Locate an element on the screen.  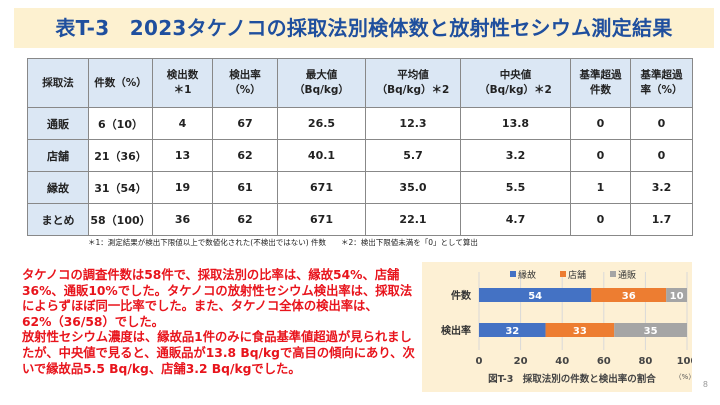
x-tick-label: 40 is located at coordinates (562, 361).